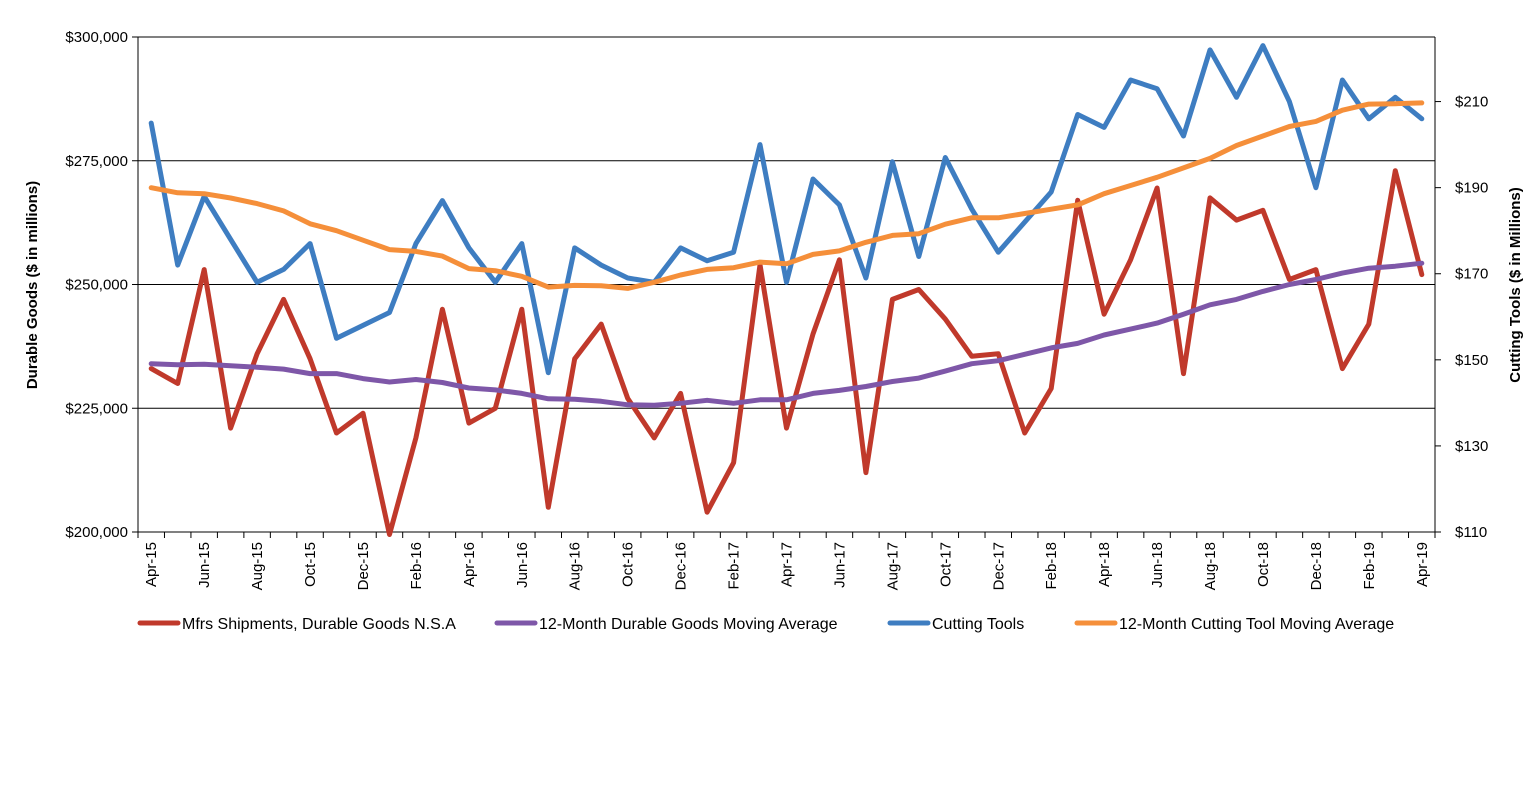  I want to click on legend-label: Cutting Tools, so click(978, 624).